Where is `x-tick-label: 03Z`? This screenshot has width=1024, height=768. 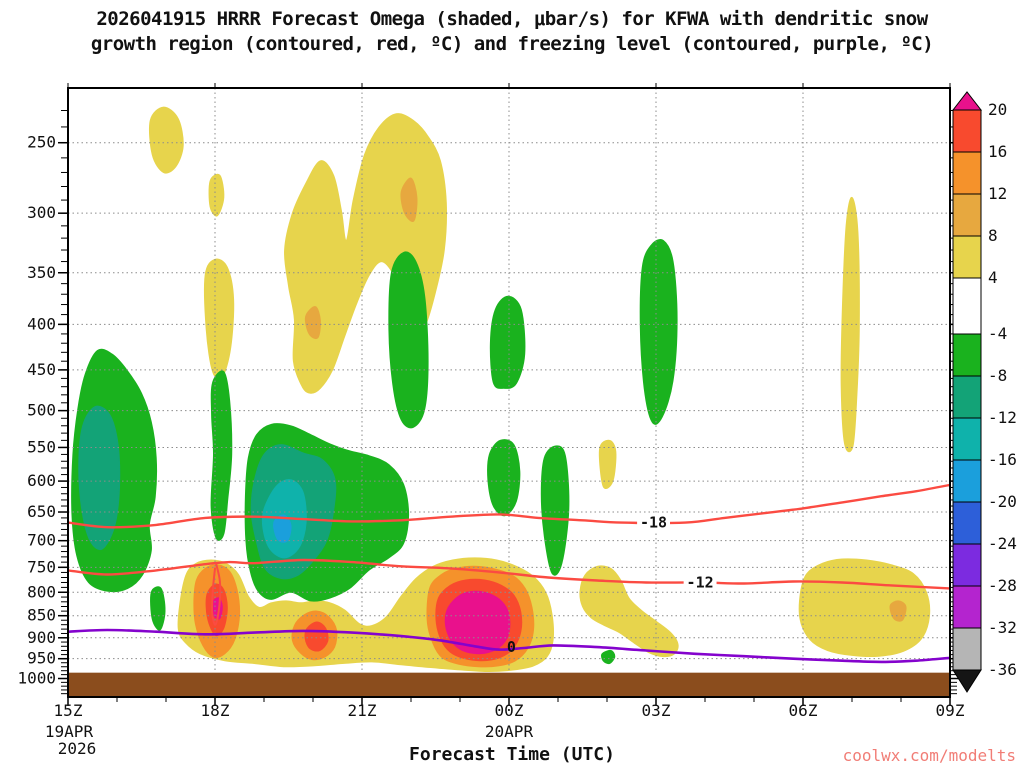
x-tick-label: 03Z is located at coordinates (656, 710).